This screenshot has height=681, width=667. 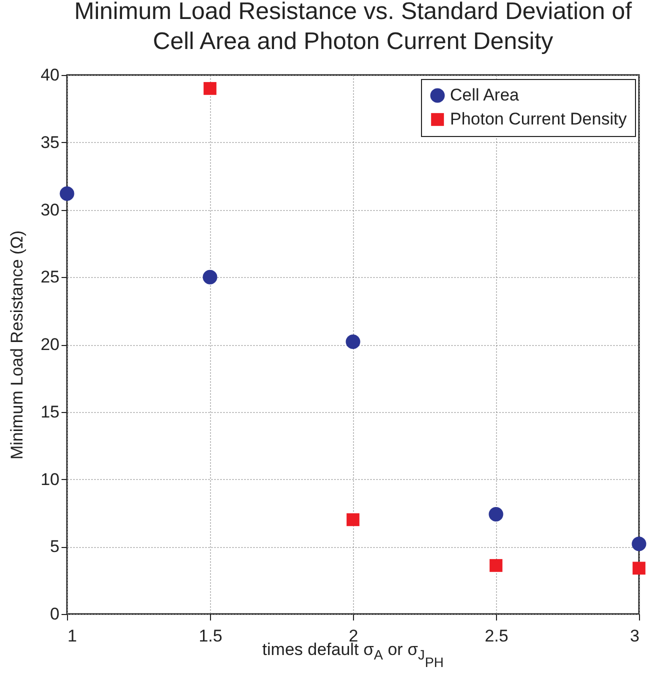 I want to click on y-tick-label: 15, so click(x=50, y=412).